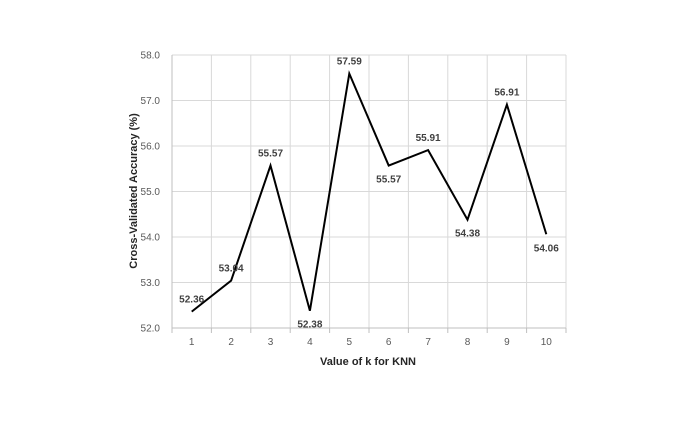 This screenshot has height=423, width=688. What do you see at coordinates (151, 56) in the screenshot?
I see `y-tick-label: 58.0` at bounding box center [151, 56].